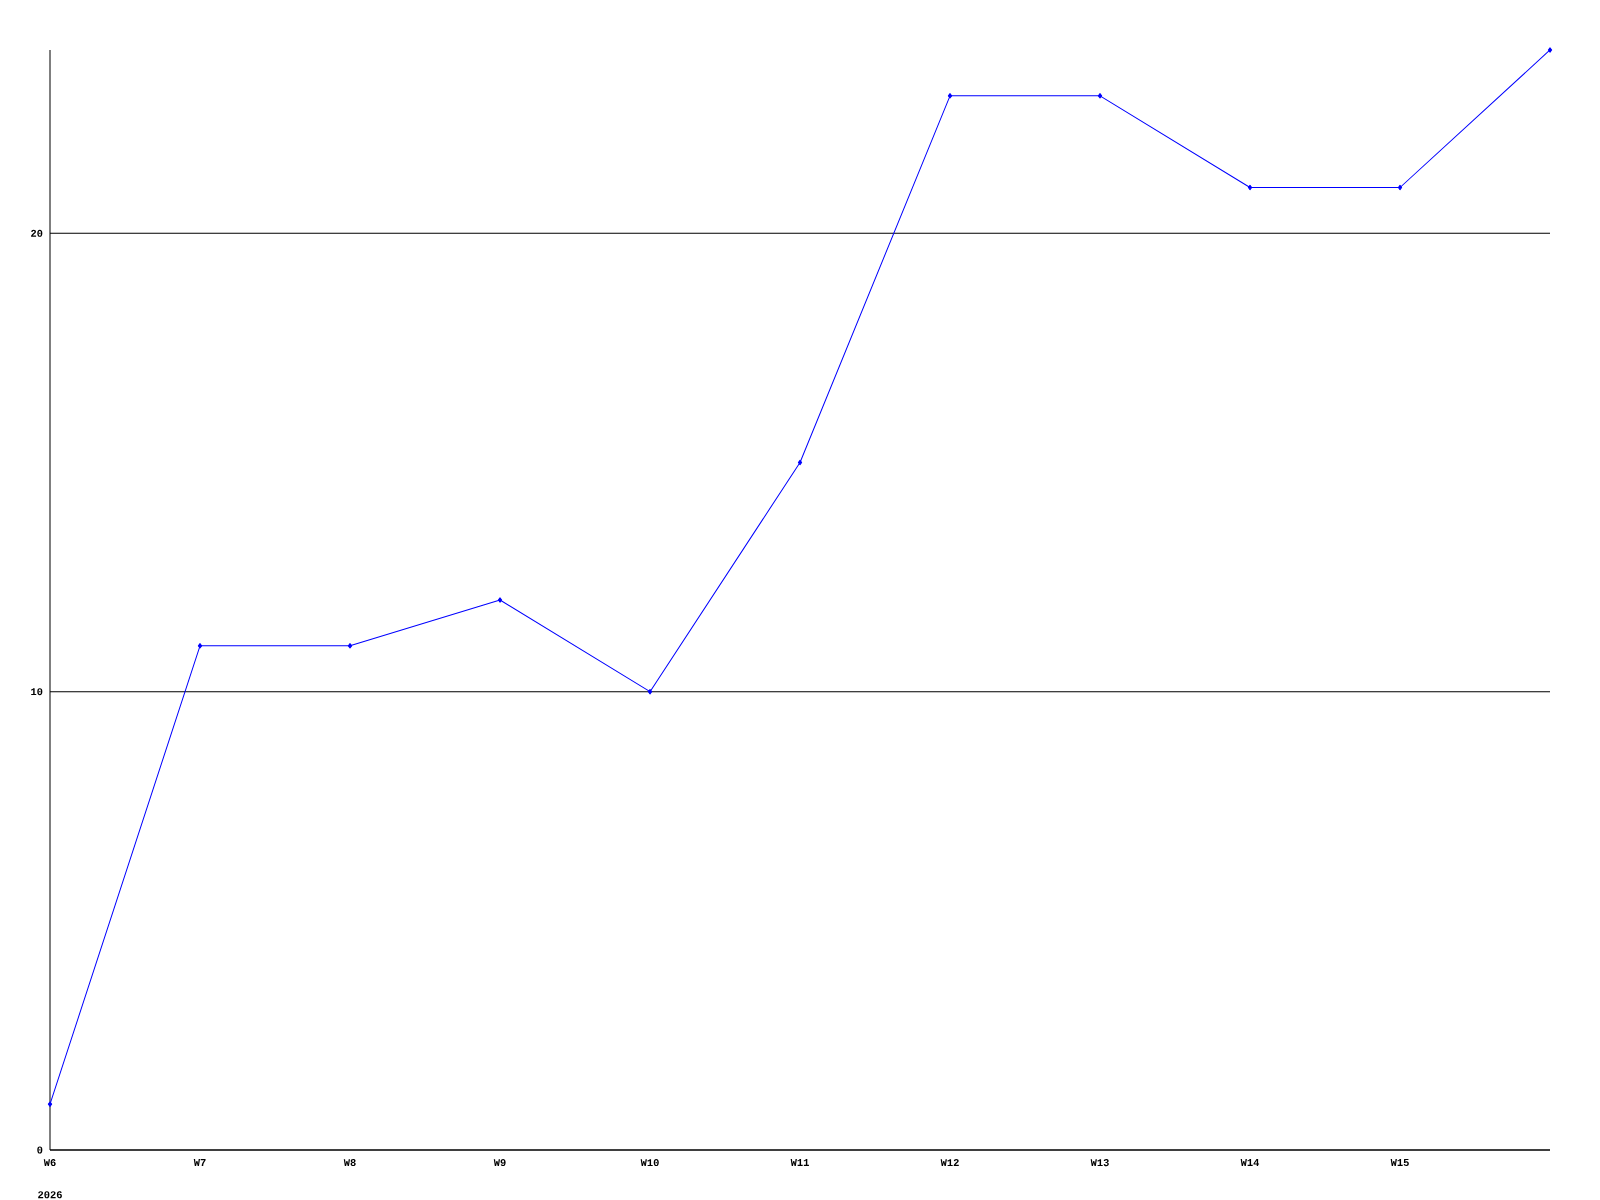  Describe the element at coordinates (349, 1163) in the screenshot. I see `x-tick-label: W8` at that location.